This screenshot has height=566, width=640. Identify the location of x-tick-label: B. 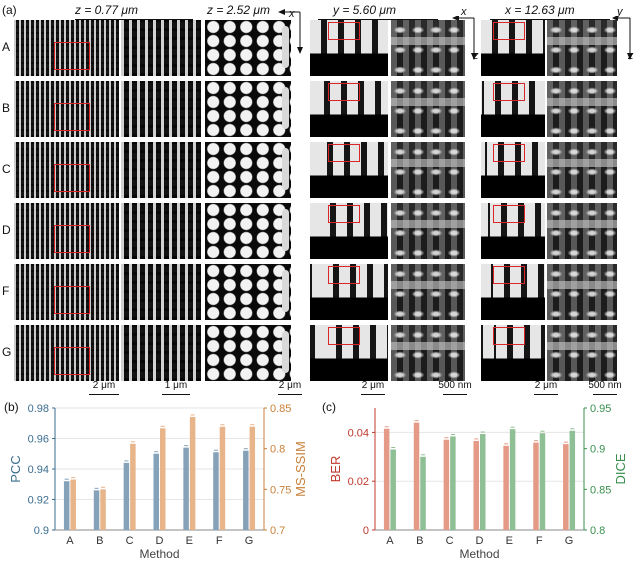
(99, 541).